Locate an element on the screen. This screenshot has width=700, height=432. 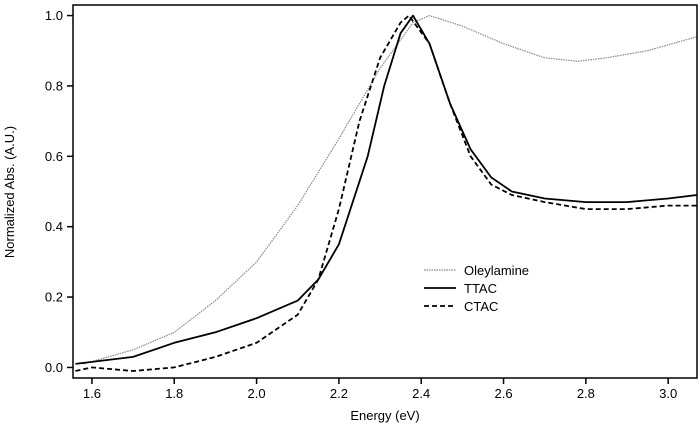
y-tick-label: 0.2 is located at coordinates (54, 297).